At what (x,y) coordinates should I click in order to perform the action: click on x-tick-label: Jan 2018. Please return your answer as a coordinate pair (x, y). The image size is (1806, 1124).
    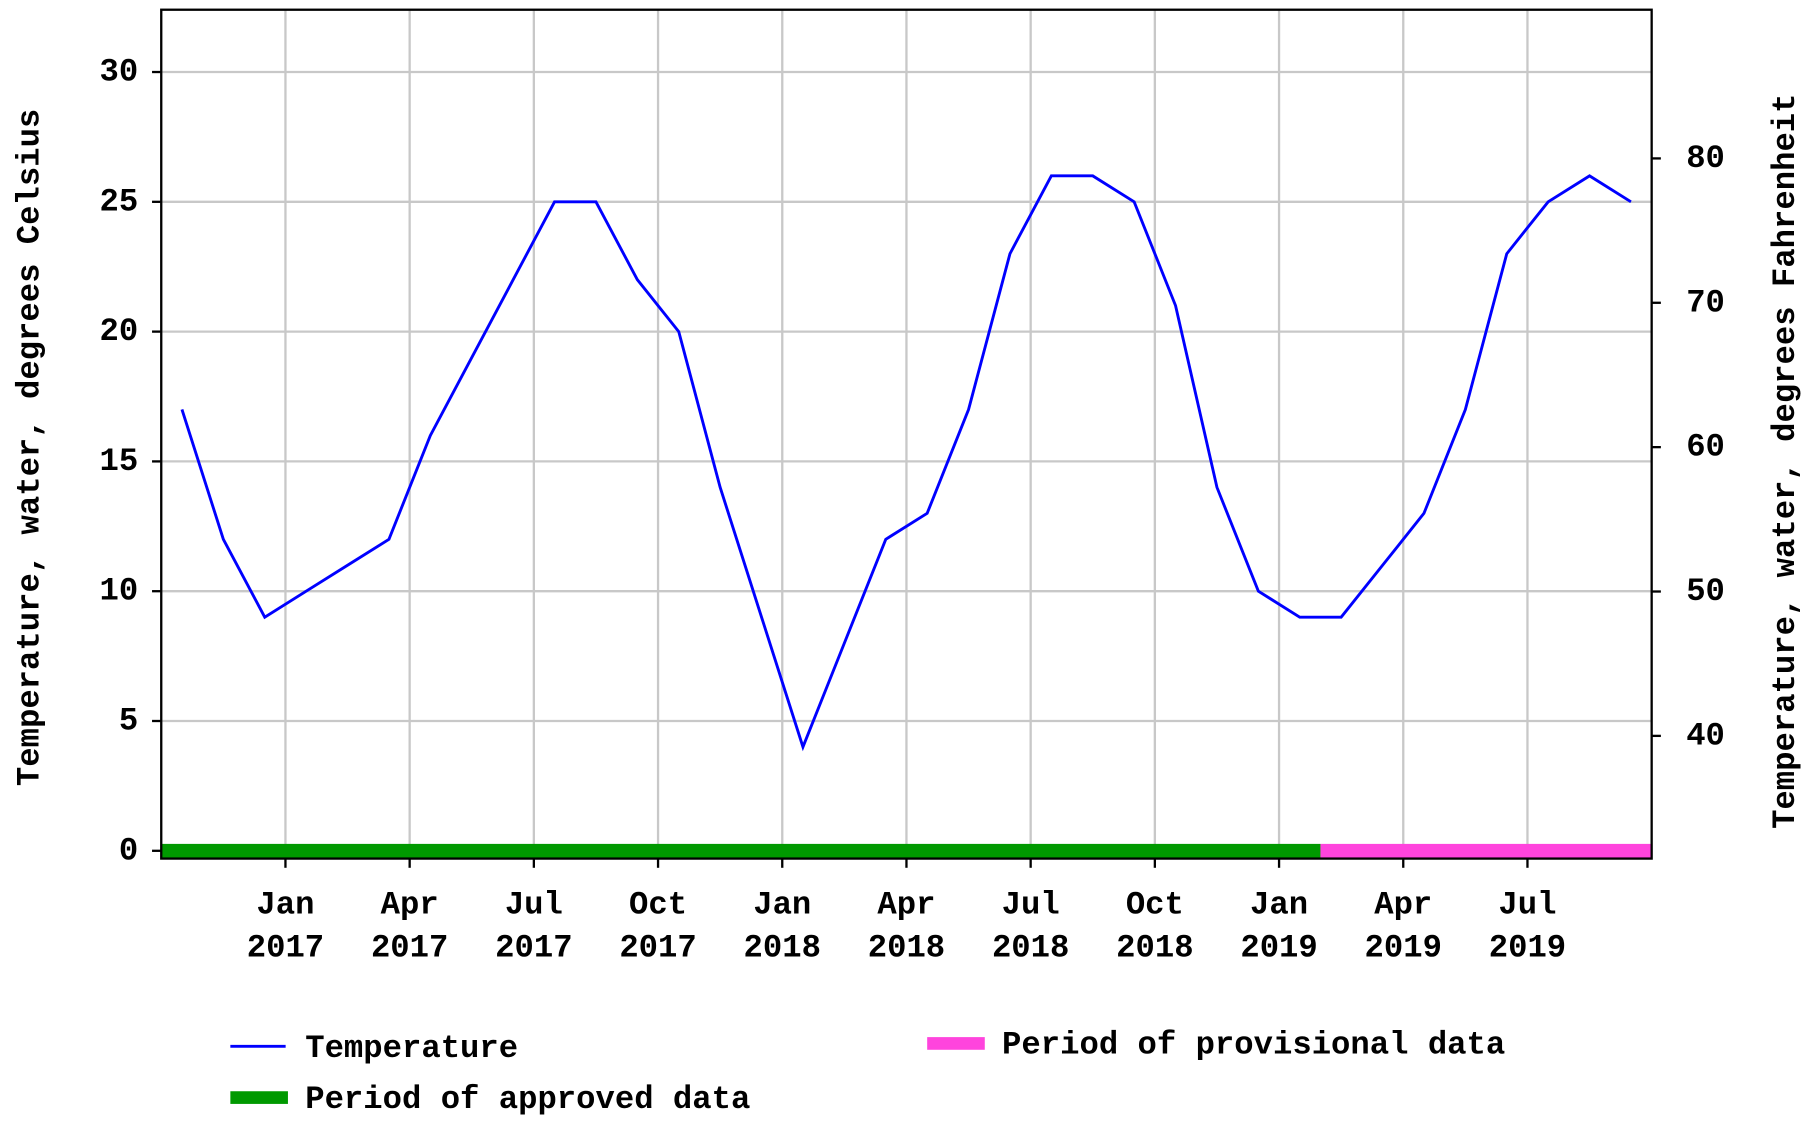
    Looking at the image, I should click on (782, 926).